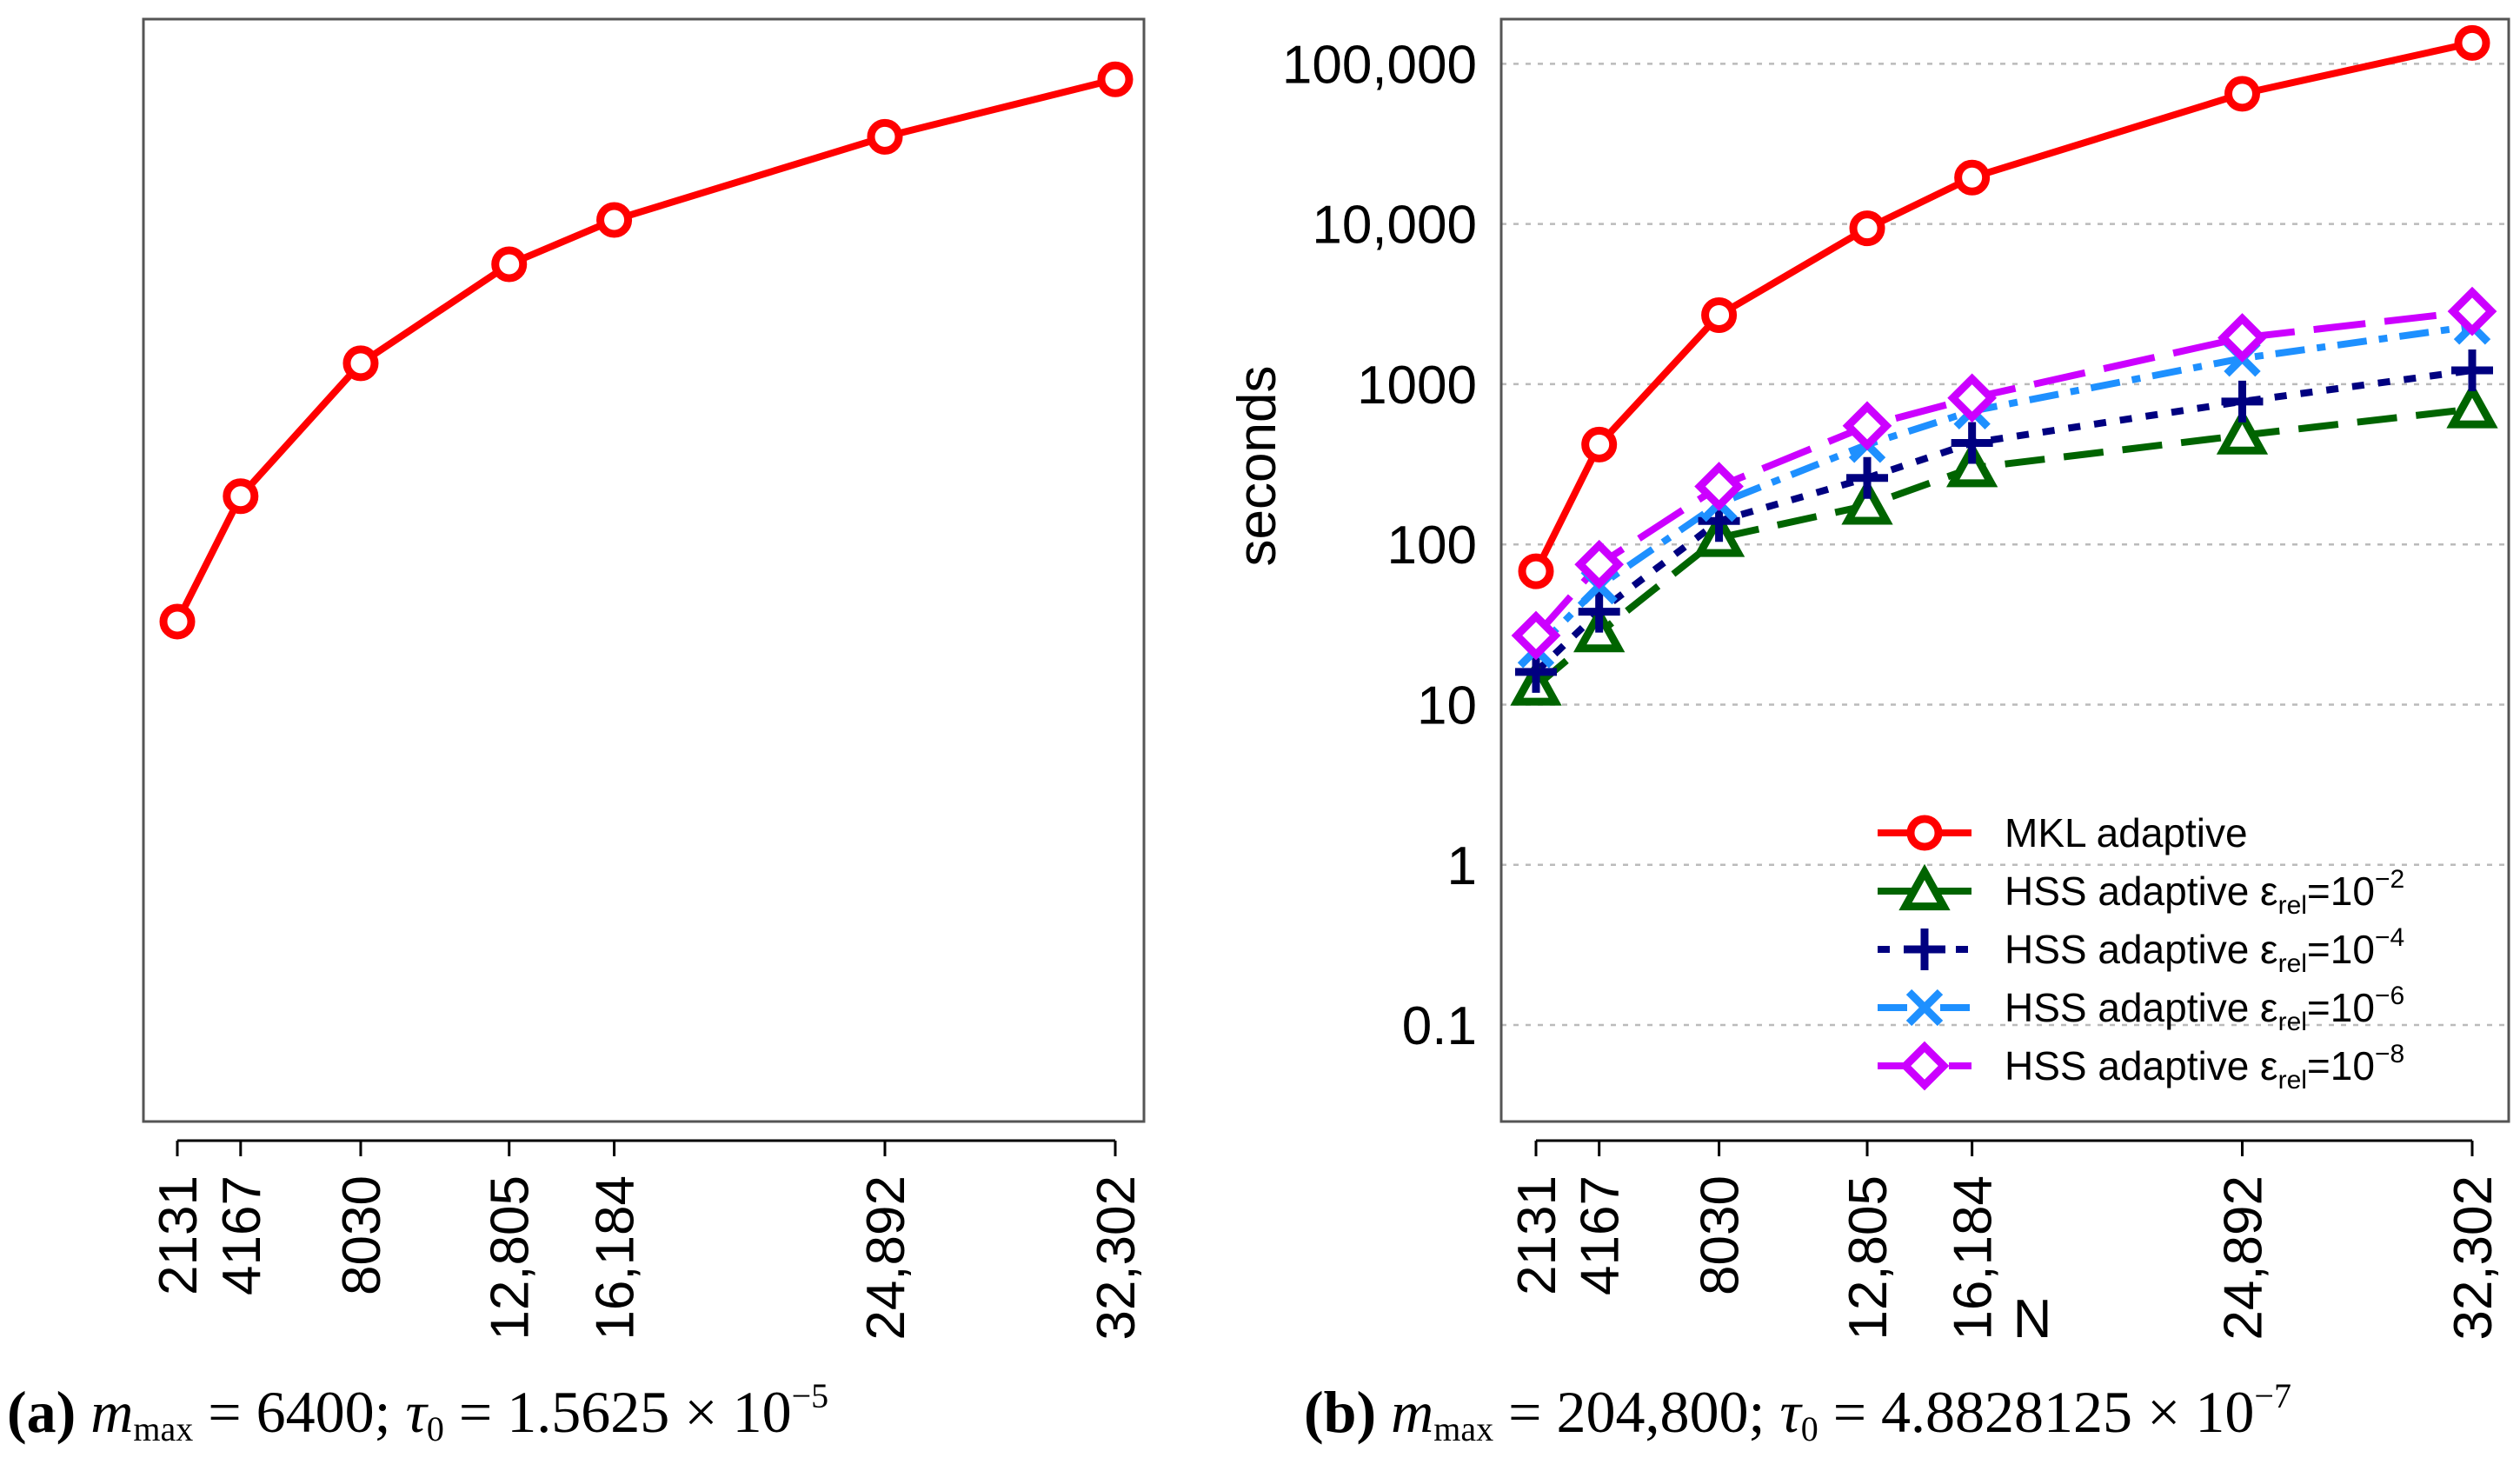  I want to click on panel-b-series-1-line, so click(2003, 547).